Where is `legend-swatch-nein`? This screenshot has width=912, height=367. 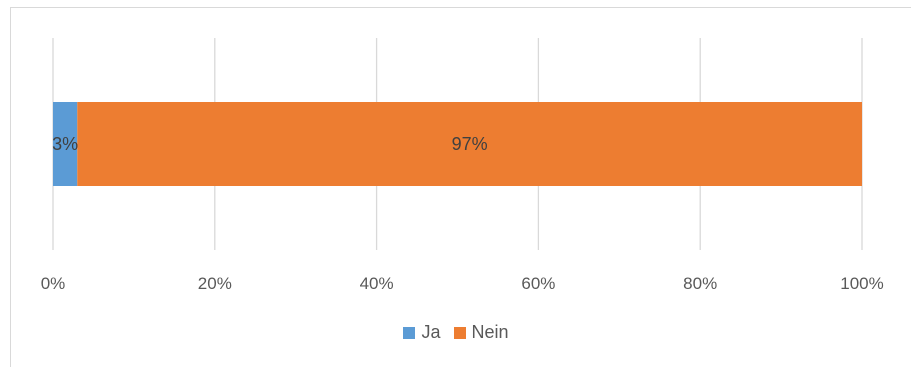
legend-swatch-nein is located at coordinates (459, 332).